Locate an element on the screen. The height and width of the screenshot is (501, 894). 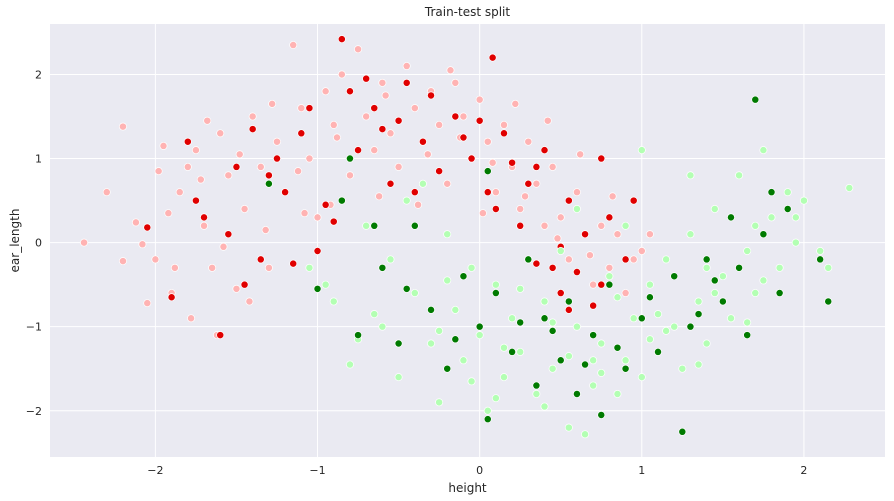
y-tick-label: 2 is located at coordinates (38, 74).